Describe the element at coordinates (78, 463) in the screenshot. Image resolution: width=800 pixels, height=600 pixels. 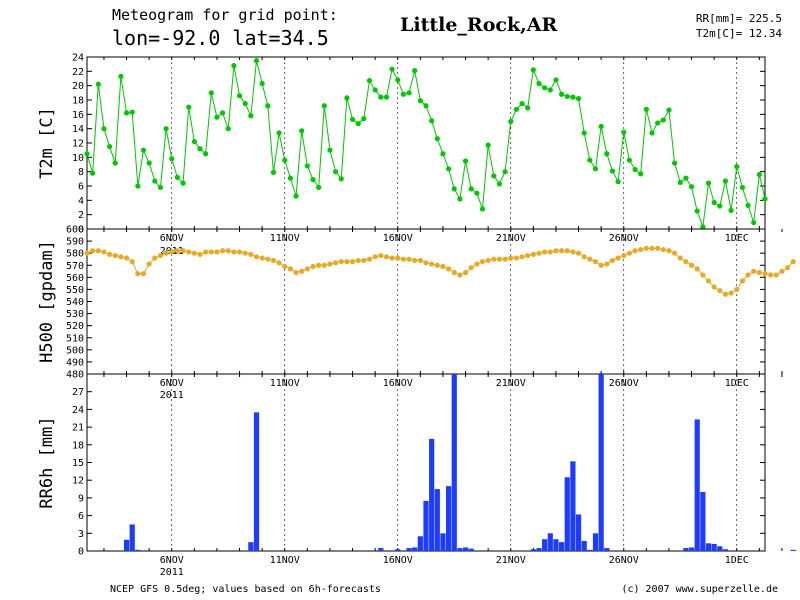
I see `y-tick-label: 15` at that location.